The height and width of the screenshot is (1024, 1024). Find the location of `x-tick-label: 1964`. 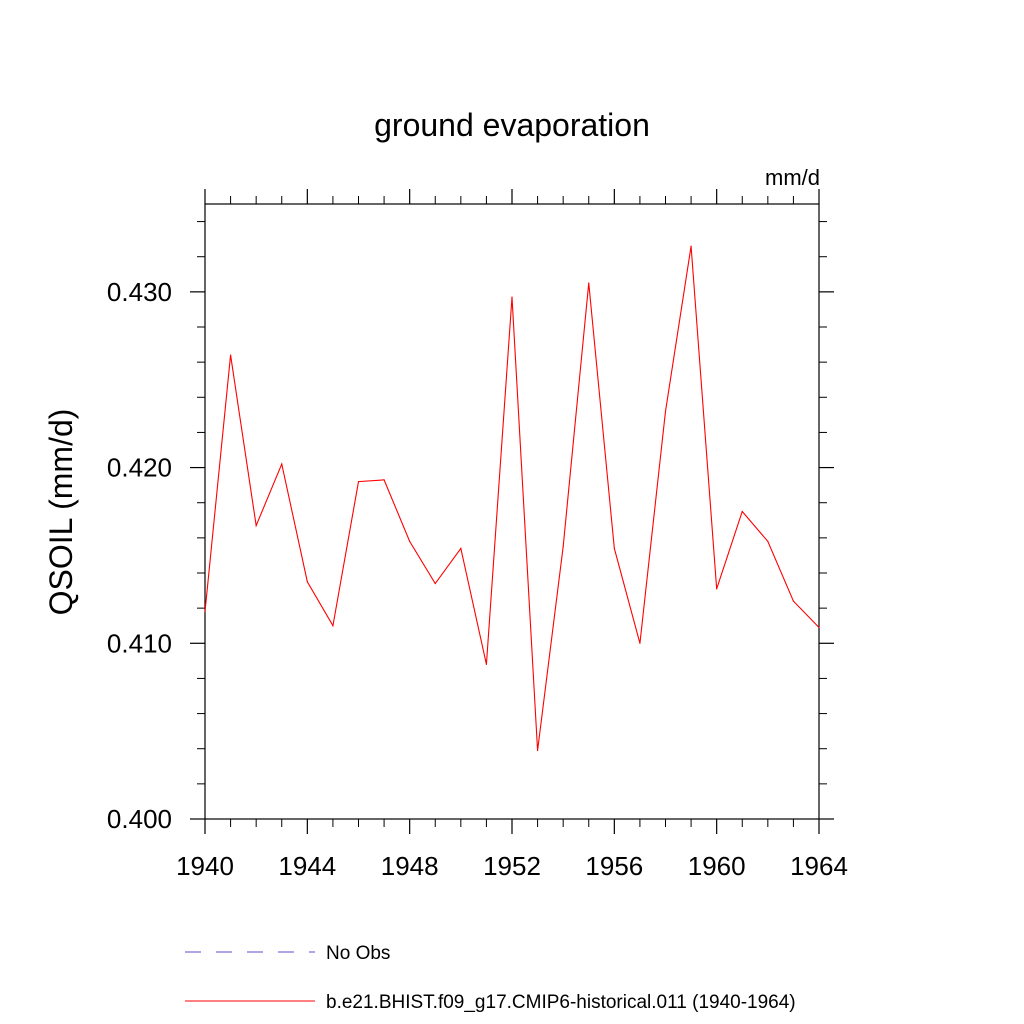

x-tick-label: 1964 is located at coordinates (819, 866).